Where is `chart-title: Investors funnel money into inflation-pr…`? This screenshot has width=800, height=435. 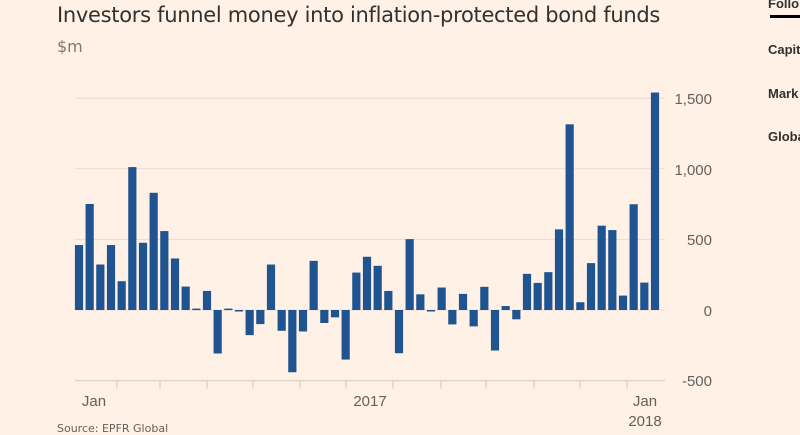 chart-title: Investors funnel money into inflation-pr… is located at coordinates (359, 15).